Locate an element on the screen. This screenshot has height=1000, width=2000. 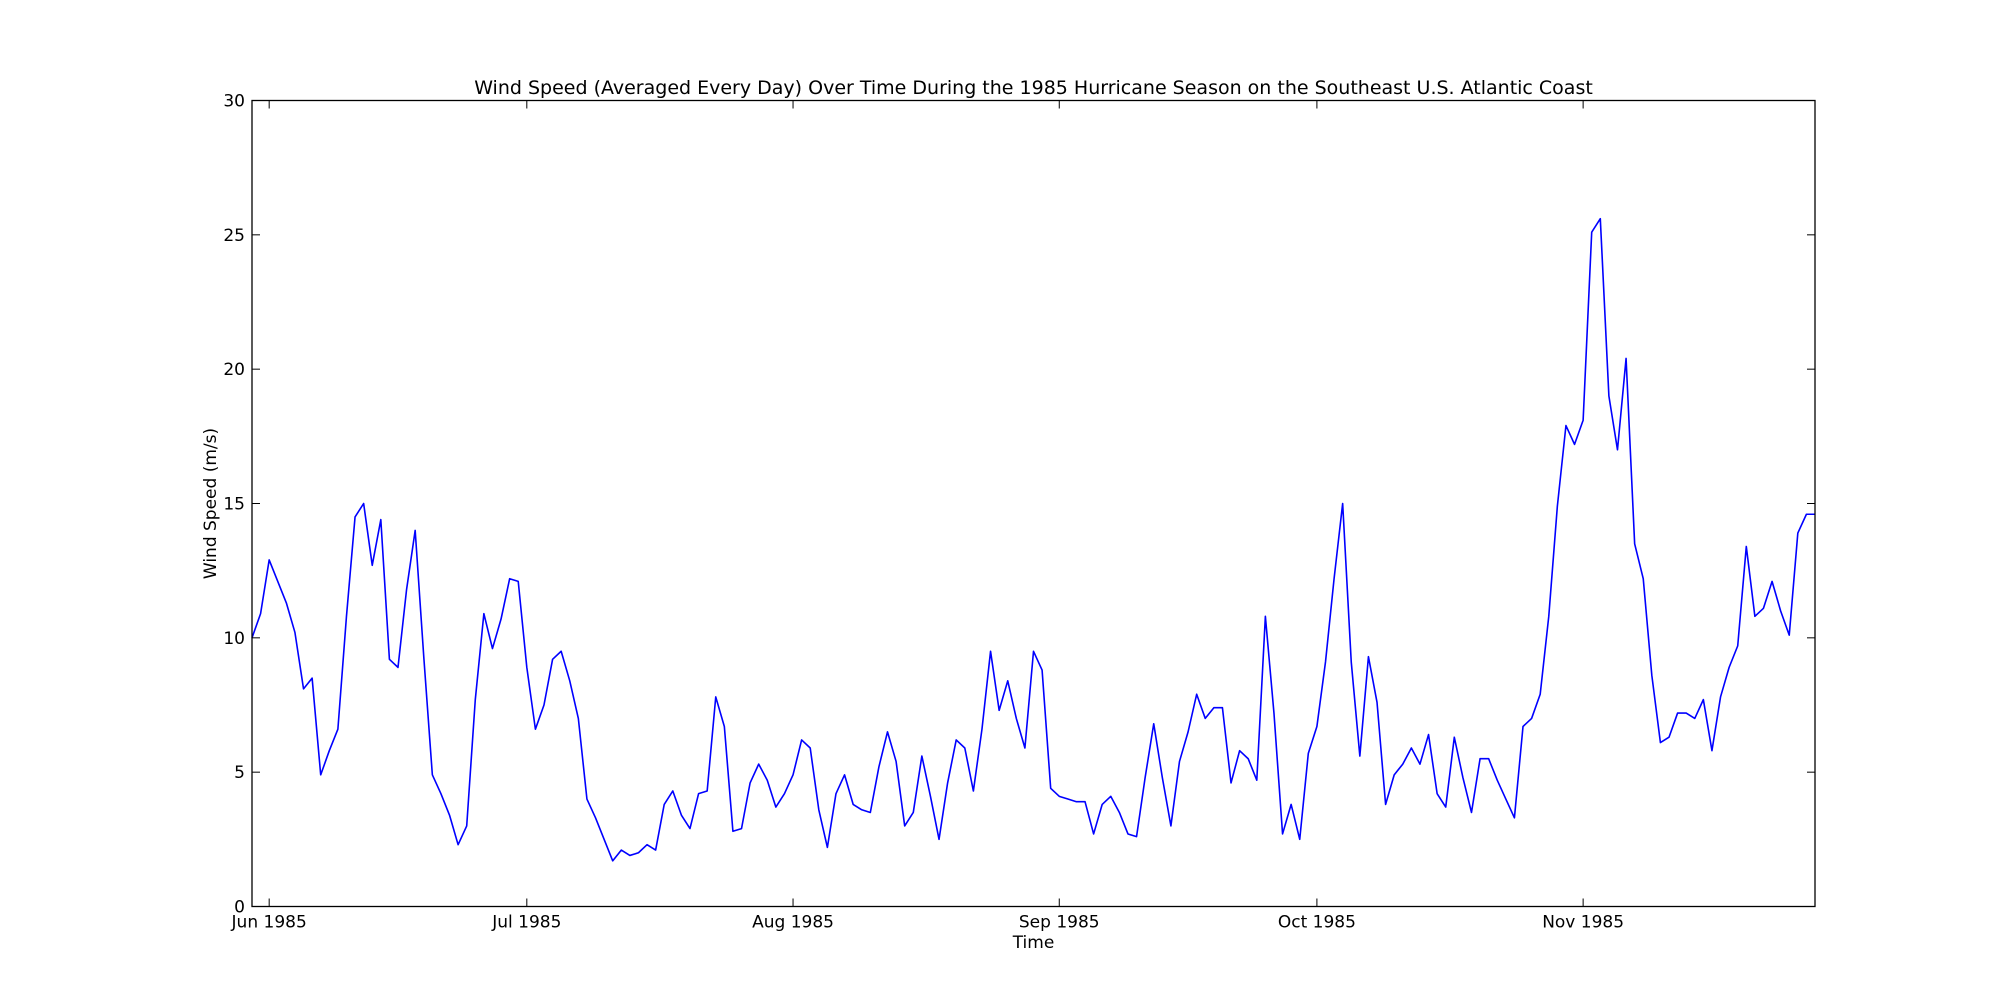
y-tick-label: 15 is located at coordinates (234, 505).